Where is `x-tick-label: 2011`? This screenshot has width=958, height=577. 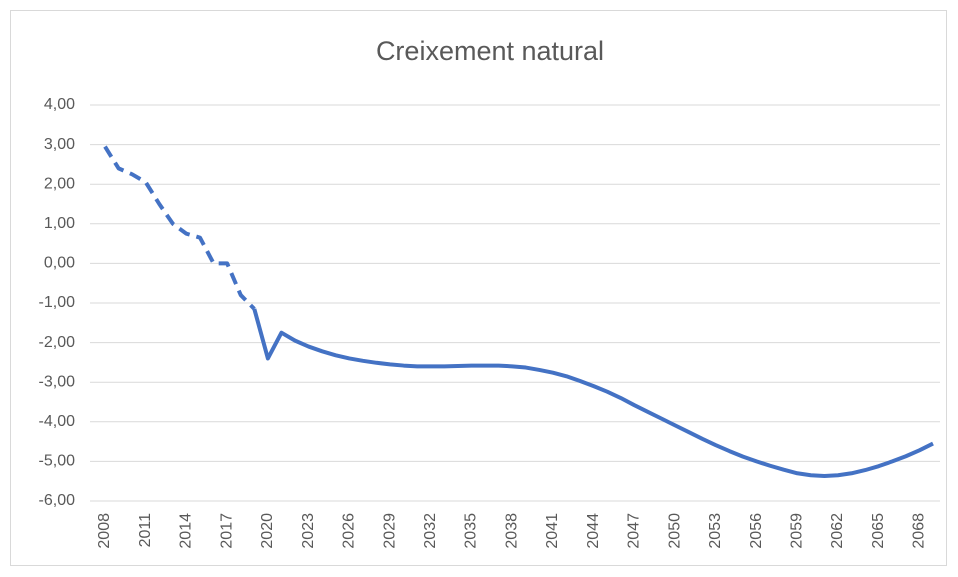 x-tick-label: 2011 is located at coordinates (145, 530).